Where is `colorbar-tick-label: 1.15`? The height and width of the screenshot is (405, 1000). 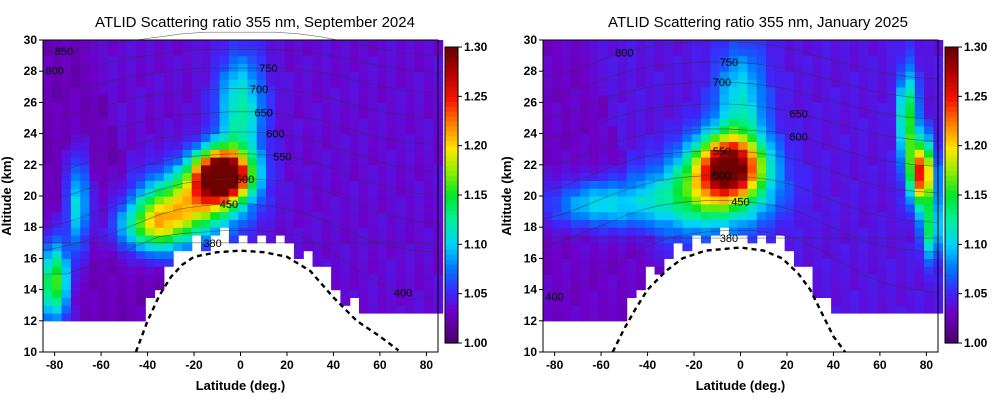
colorbar-tick-label: 1.15 is located at coordinates (476, 195).